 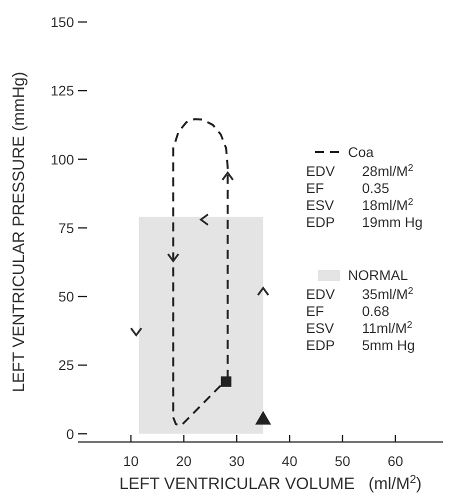 What do you see at coordinates (348, 188) in the screenshot?
I see `text: EF 0.35` at bounding box center [348, 188].